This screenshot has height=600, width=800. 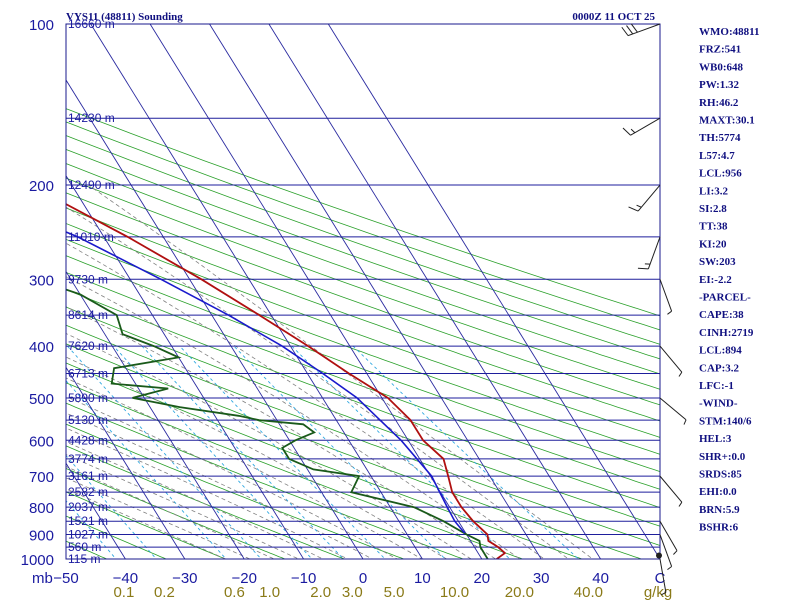 What do you see at coordinates (320, 592) in the screenshot?
I see `mixing-ratio-label: 2.0` at bounding box center [320, 592].